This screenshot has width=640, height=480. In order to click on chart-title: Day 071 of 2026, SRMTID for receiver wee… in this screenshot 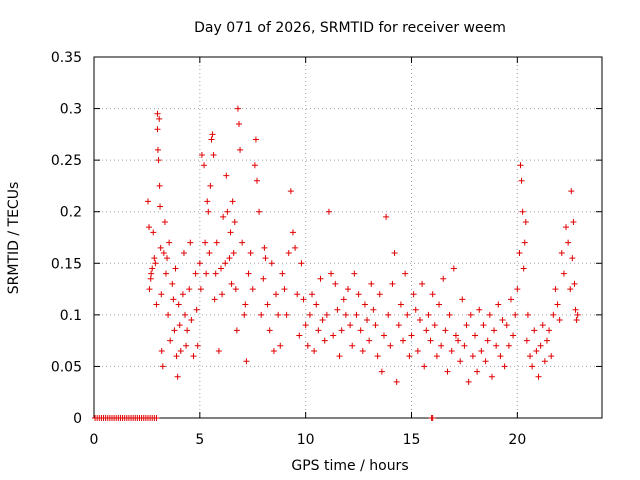, I will do `click(350, 28)`.